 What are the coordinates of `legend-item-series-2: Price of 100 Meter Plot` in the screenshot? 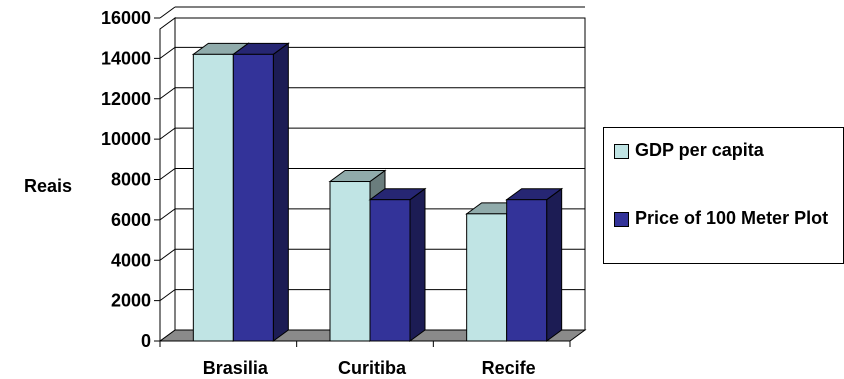 It's located at (726, 218).